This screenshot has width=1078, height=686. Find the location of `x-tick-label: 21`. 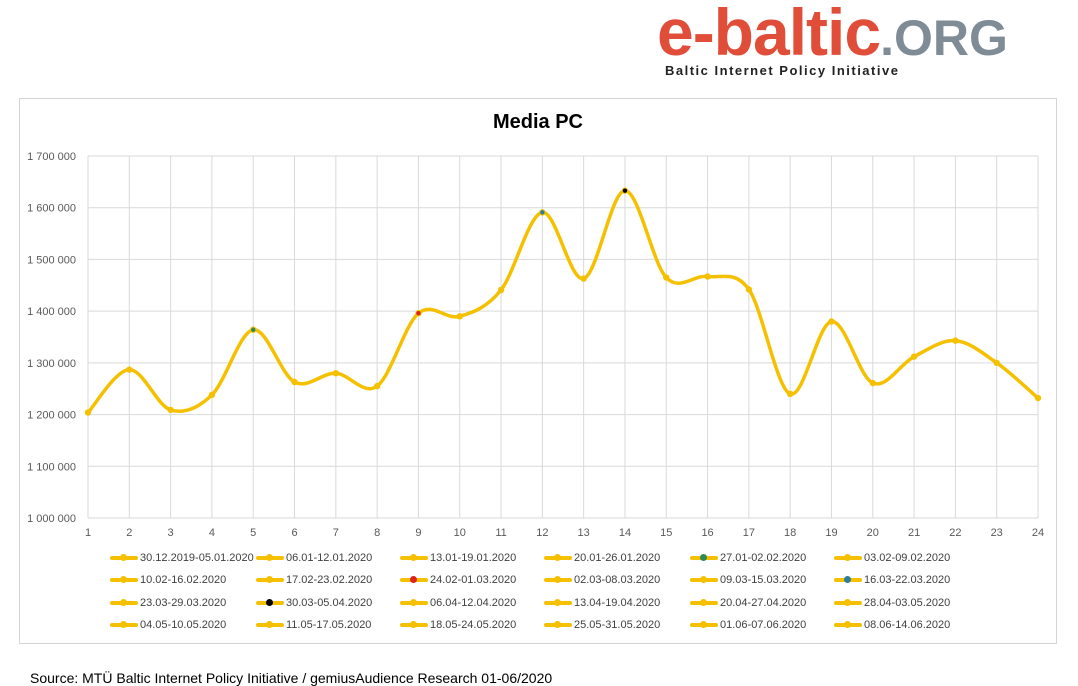

x-tick-label: 21 is located at coordinates (914, 533).